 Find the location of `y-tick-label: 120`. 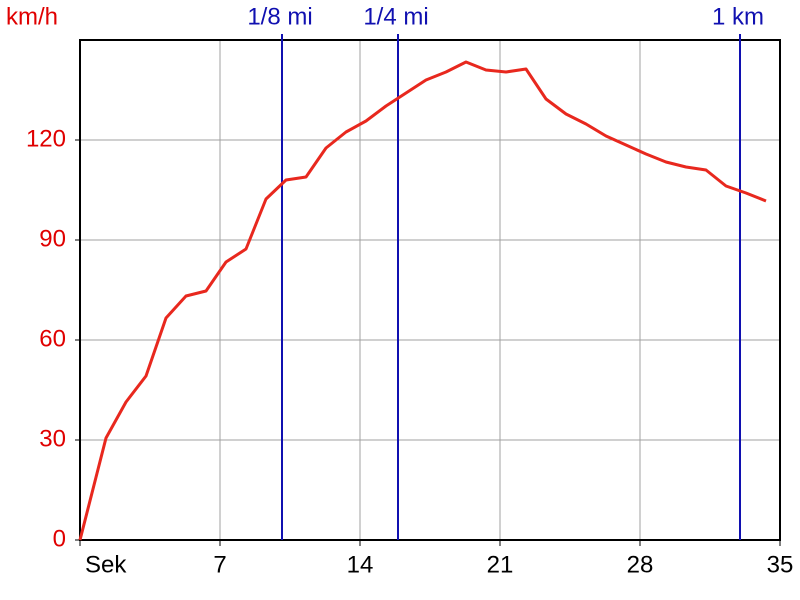

y-tick-label: 120 is located at coordinates (46, 138).